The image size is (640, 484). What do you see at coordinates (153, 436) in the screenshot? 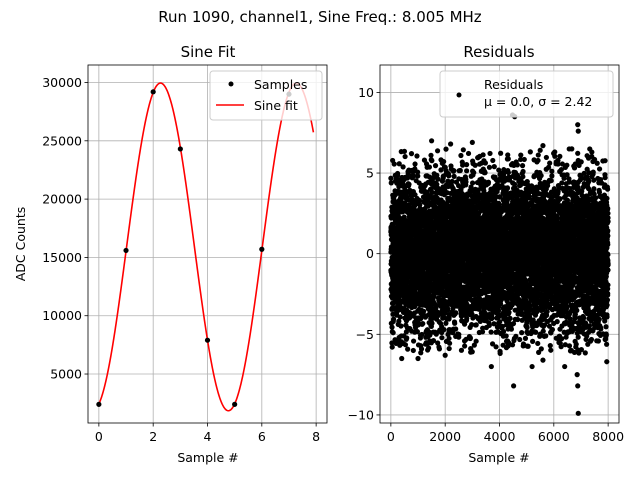
I see `l-xtick-label: 2` at bounding box center [153, 436].